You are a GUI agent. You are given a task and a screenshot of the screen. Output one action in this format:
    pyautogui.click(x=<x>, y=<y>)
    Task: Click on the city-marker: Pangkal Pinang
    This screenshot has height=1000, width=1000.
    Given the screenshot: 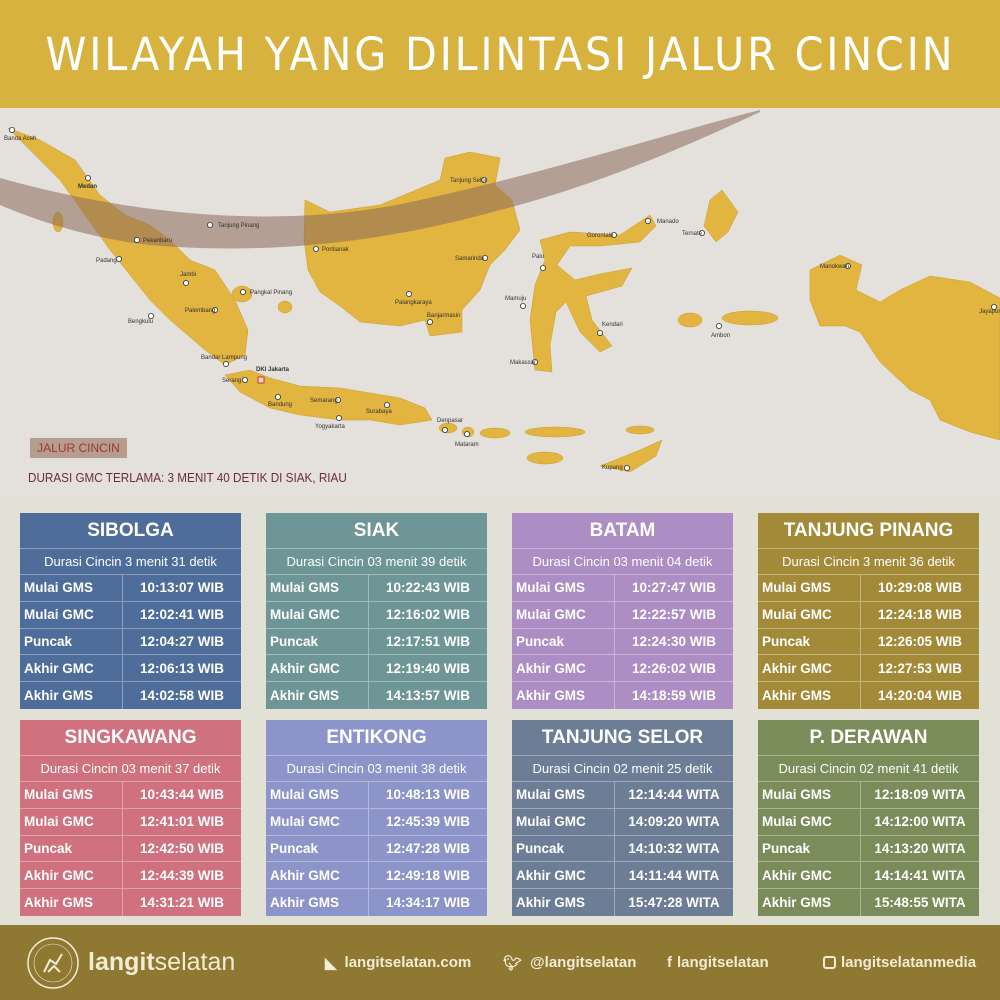 What is the action you would take?
    pyautogui.click(x=265, y=292)
    